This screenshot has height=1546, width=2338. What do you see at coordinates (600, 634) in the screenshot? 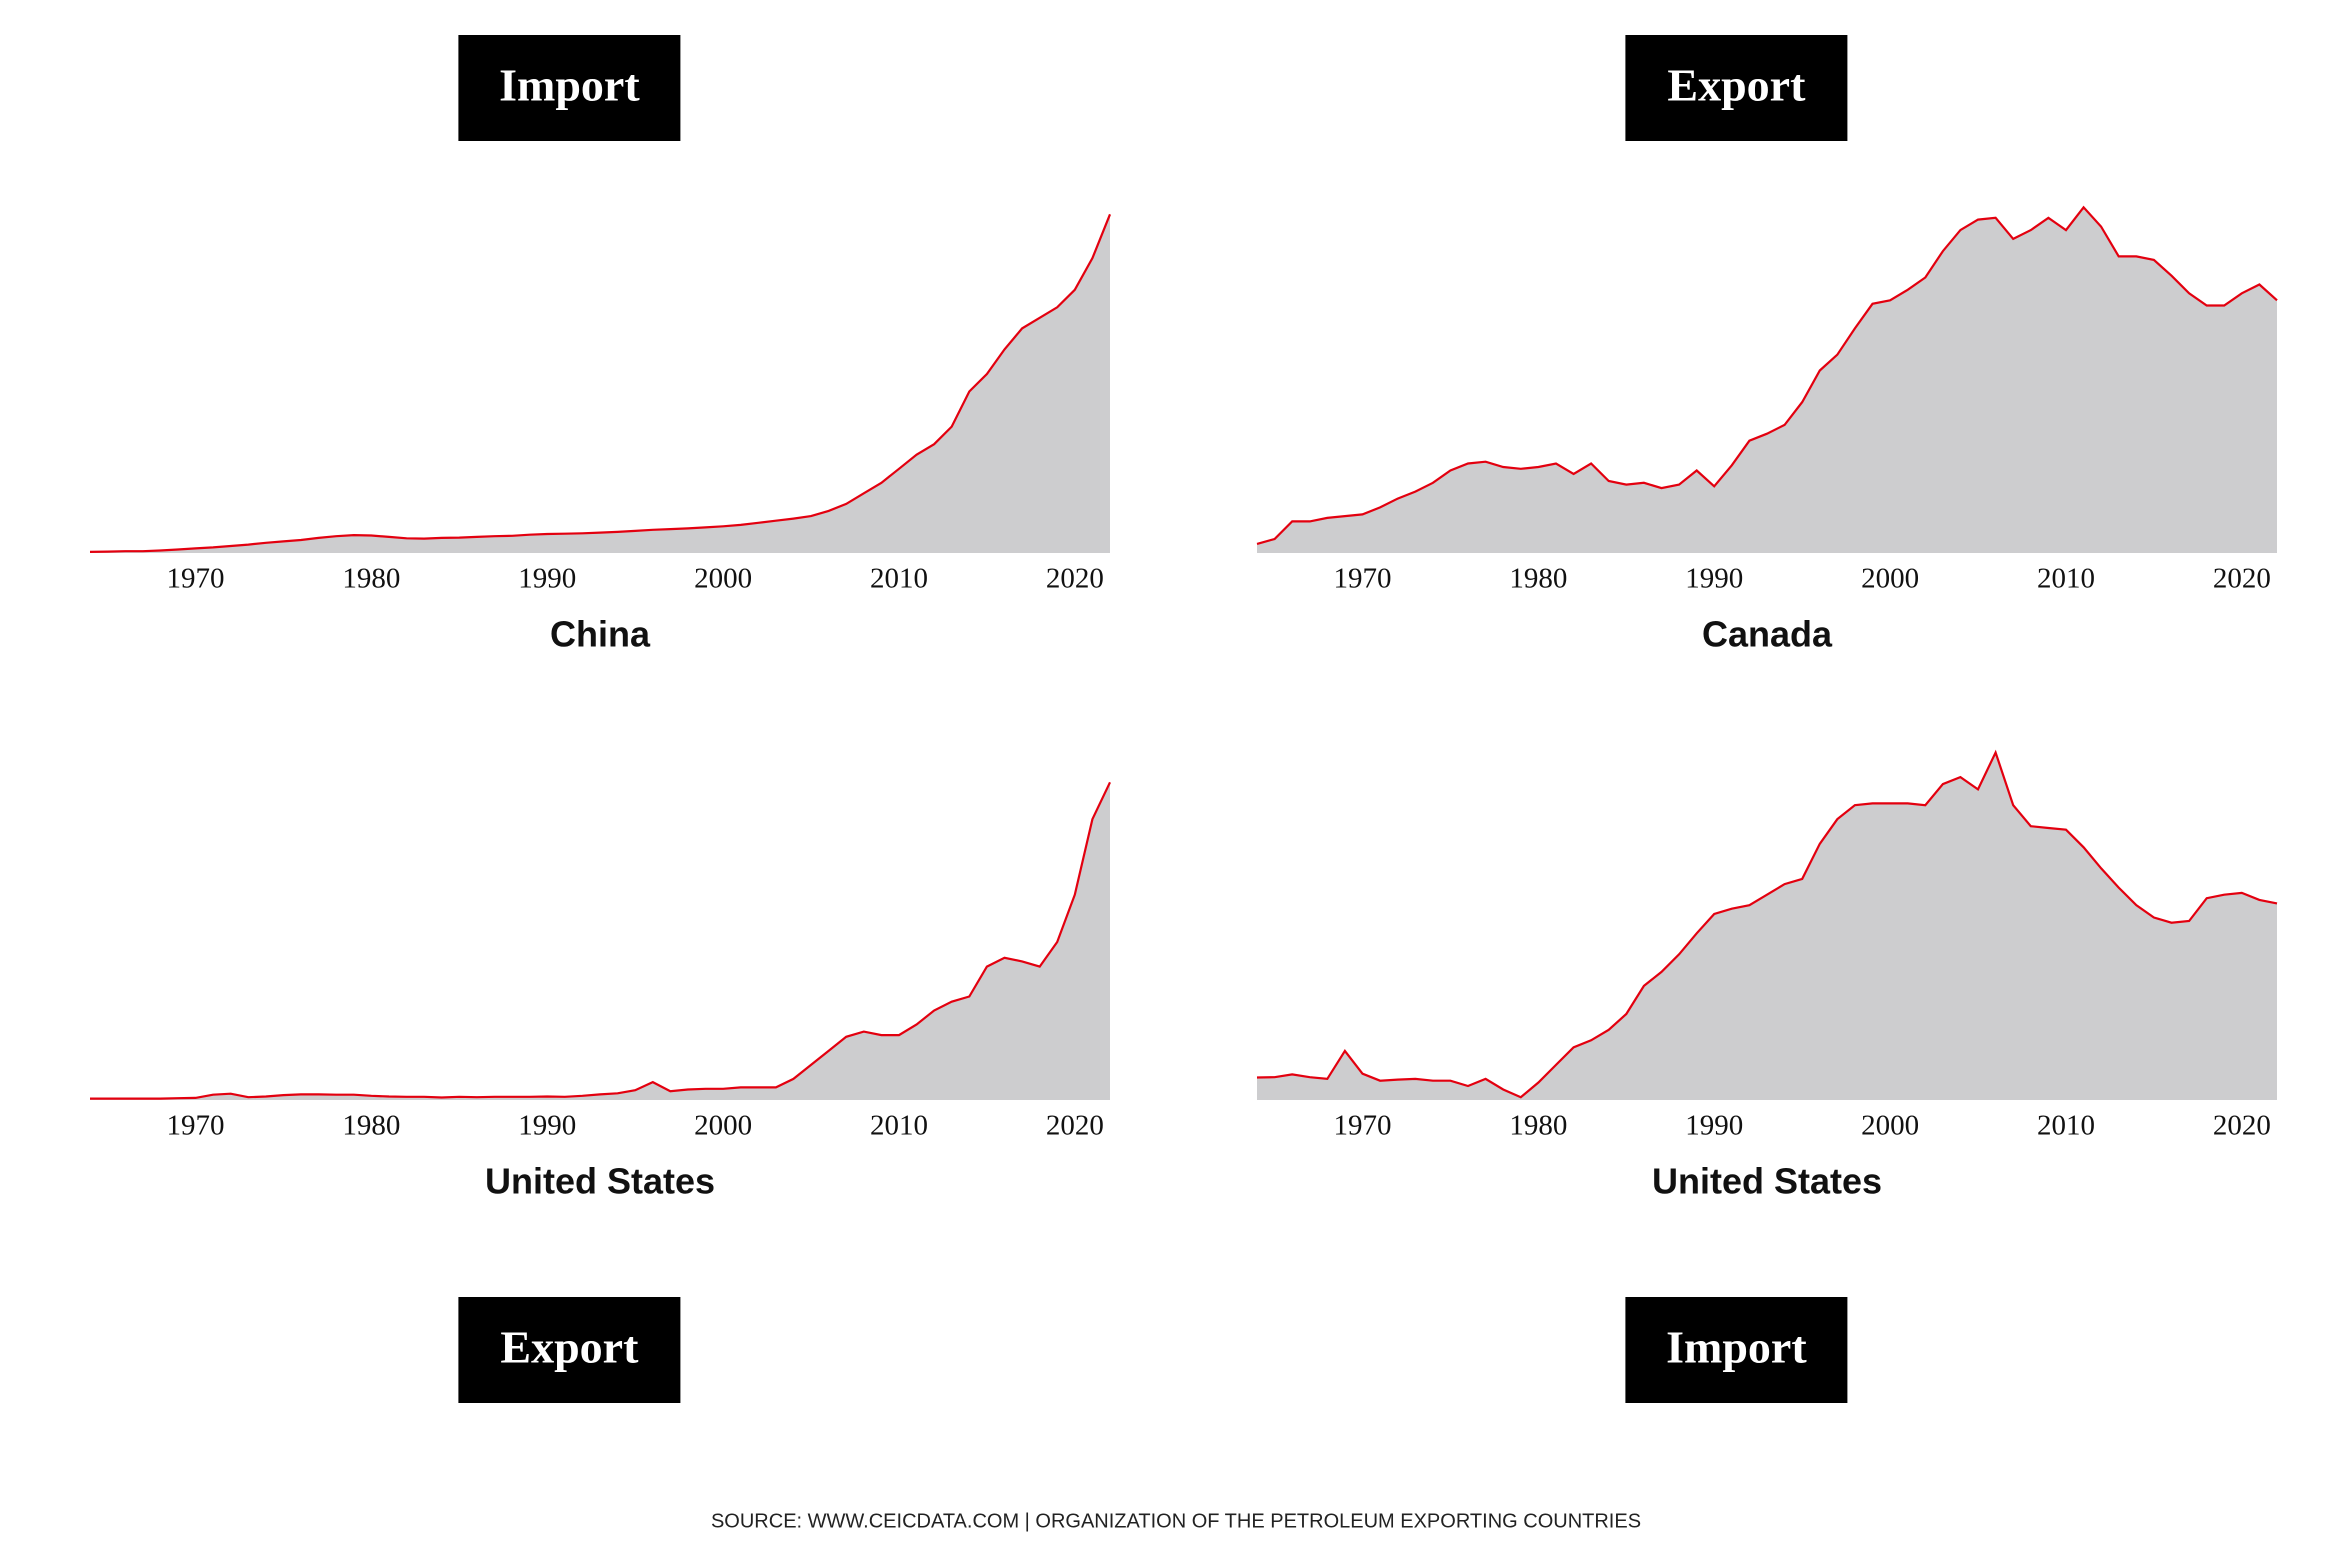
I see `country-label: China` at bounding box center [600, 634].